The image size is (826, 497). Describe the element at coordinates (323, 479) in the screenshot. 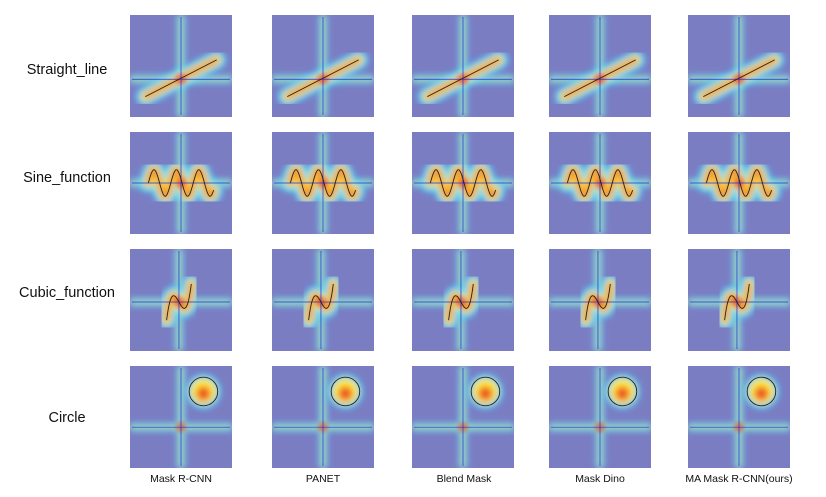

I see `col-label-panet: PANET` at that location.